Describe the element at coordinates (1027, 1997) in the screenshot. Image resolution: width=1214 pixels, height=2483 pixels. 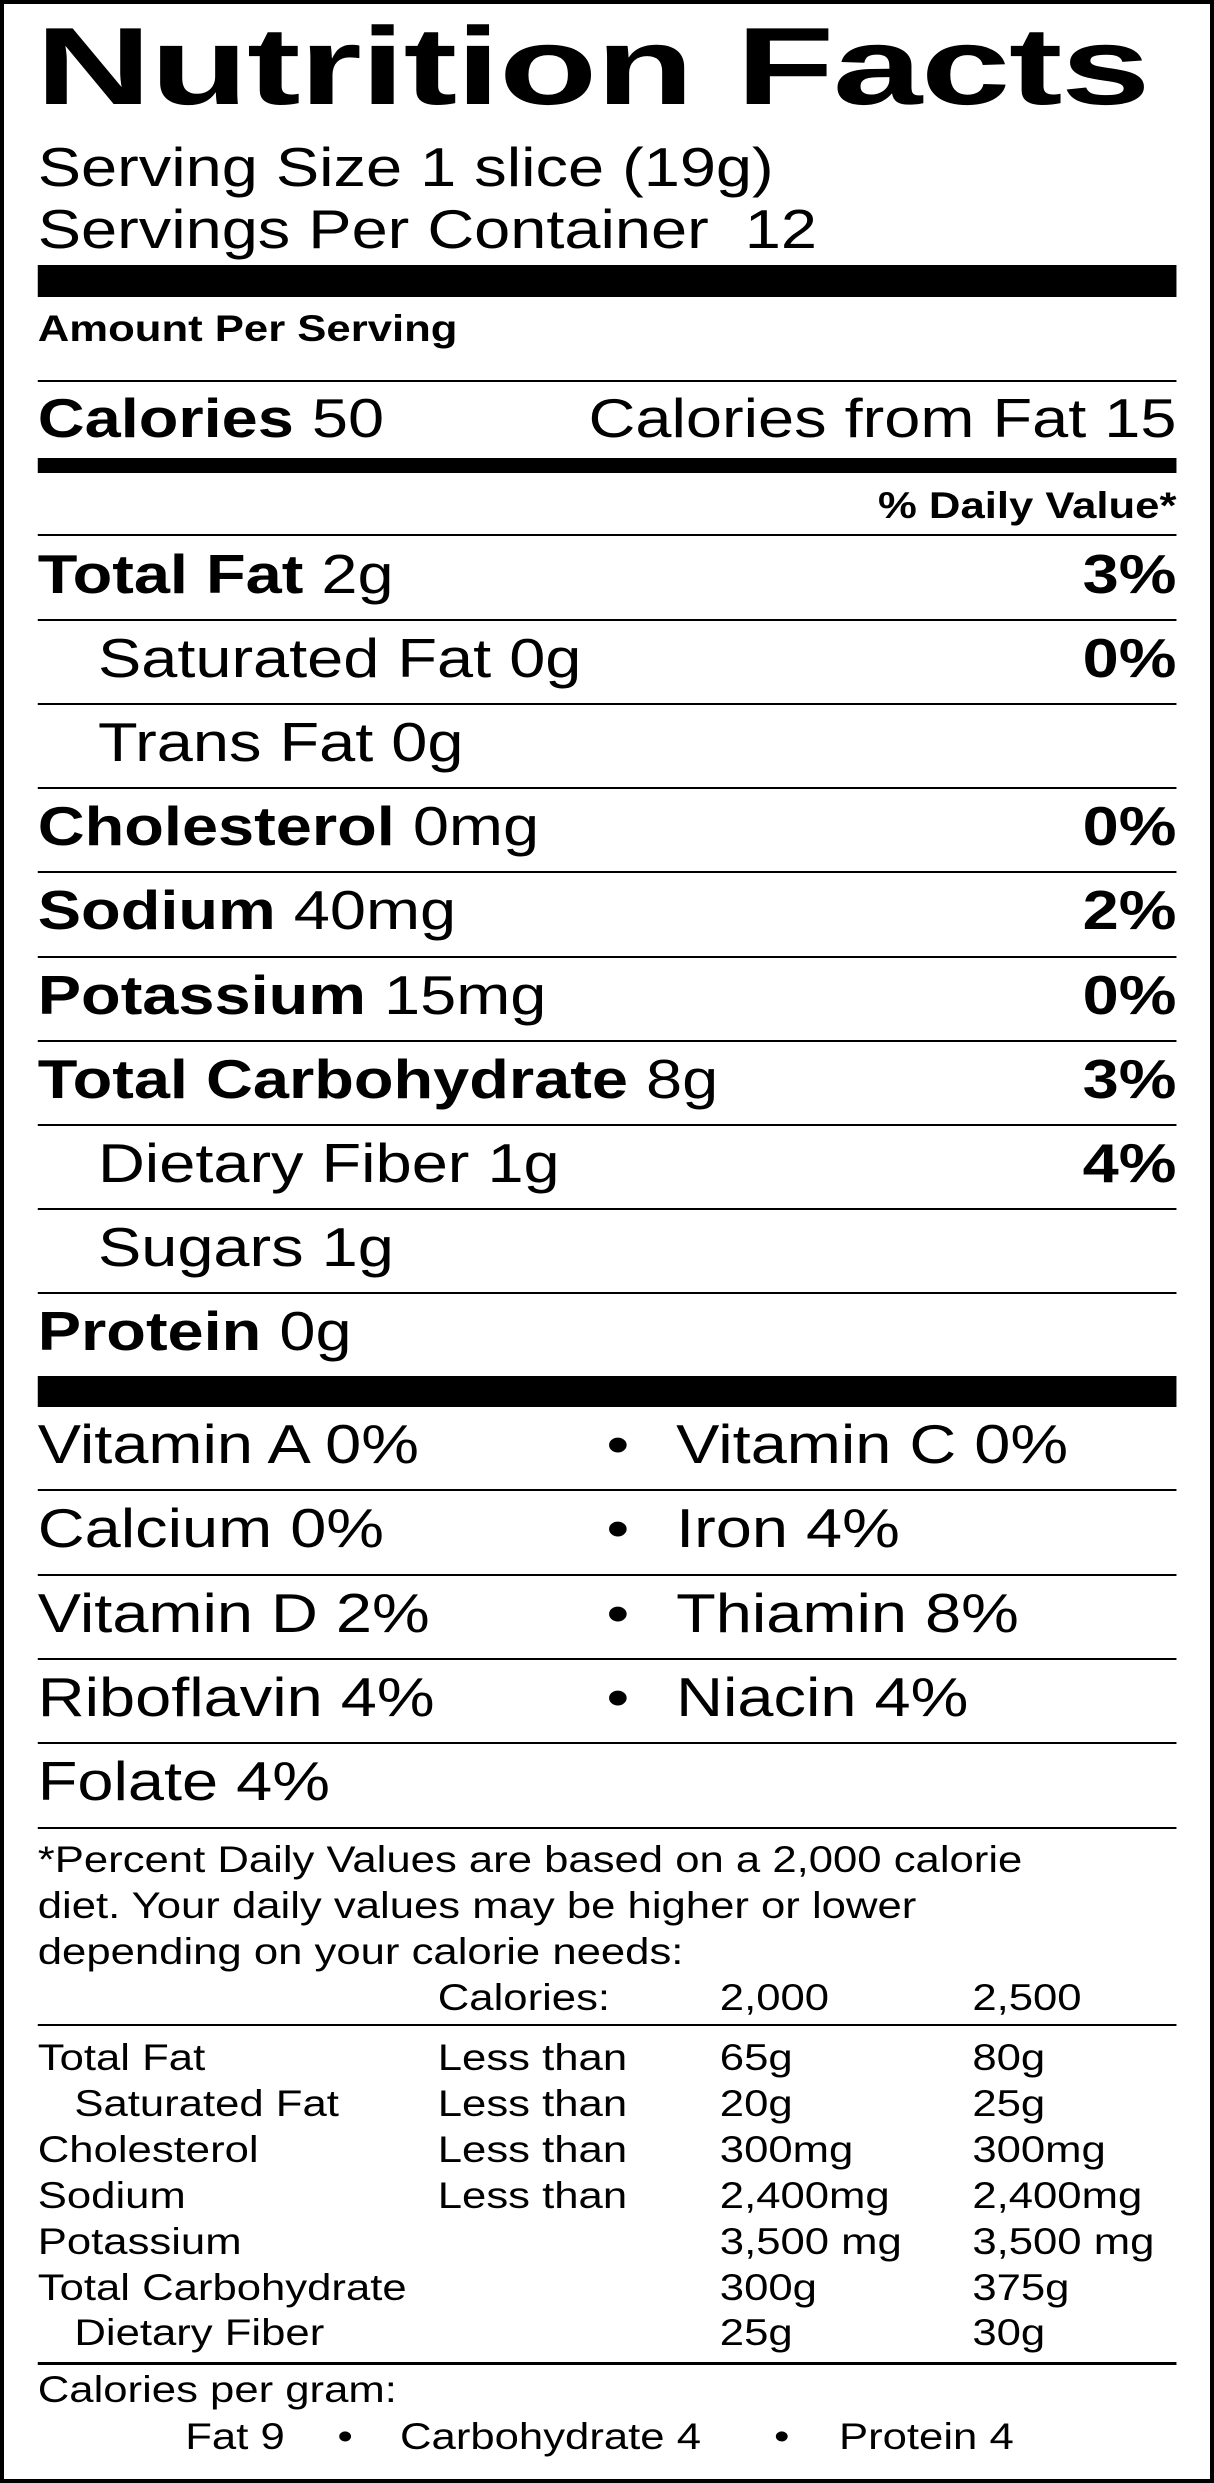
I see `dv-table-header: 2,500` at that location.